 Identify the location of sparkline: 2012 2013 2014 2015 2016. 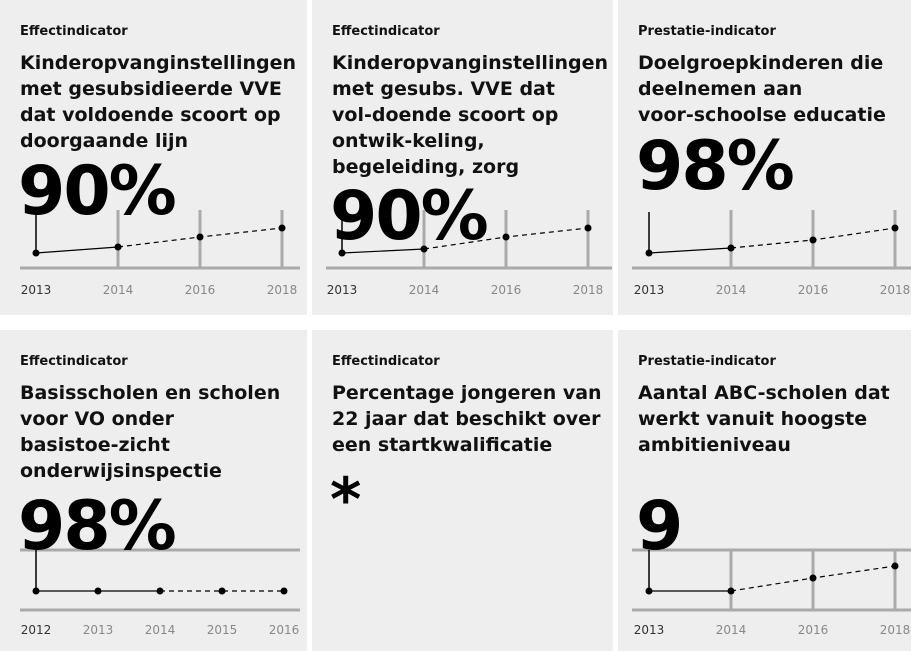
(160, 592).